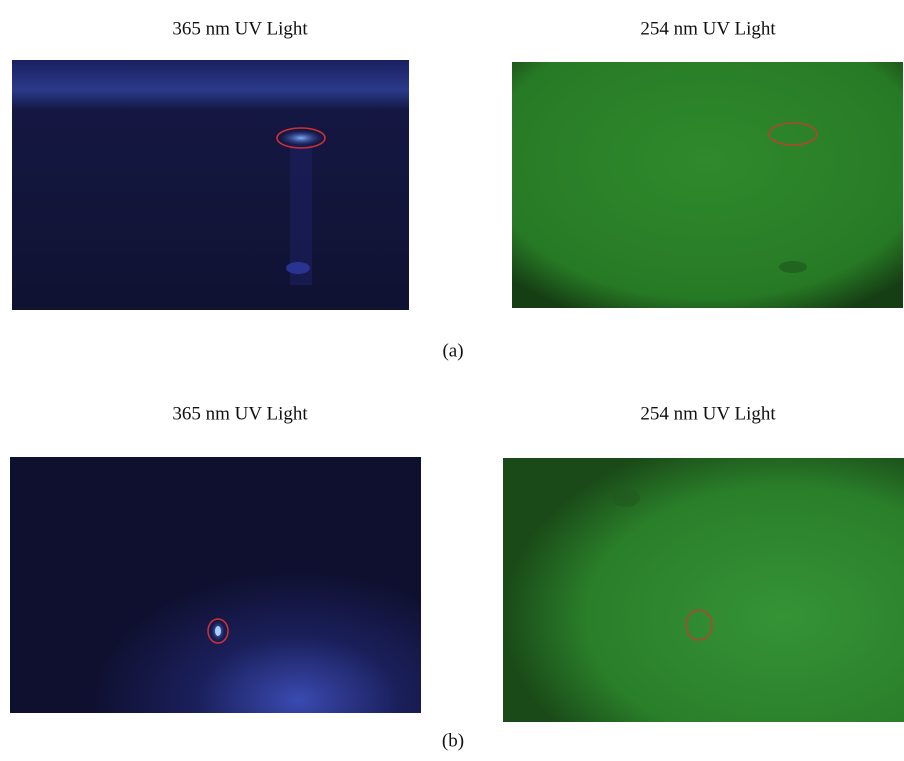 Image resolution: width=904 pixels, height=761 pixels. I want to click on panel-caption: (b), so click(453, 740).